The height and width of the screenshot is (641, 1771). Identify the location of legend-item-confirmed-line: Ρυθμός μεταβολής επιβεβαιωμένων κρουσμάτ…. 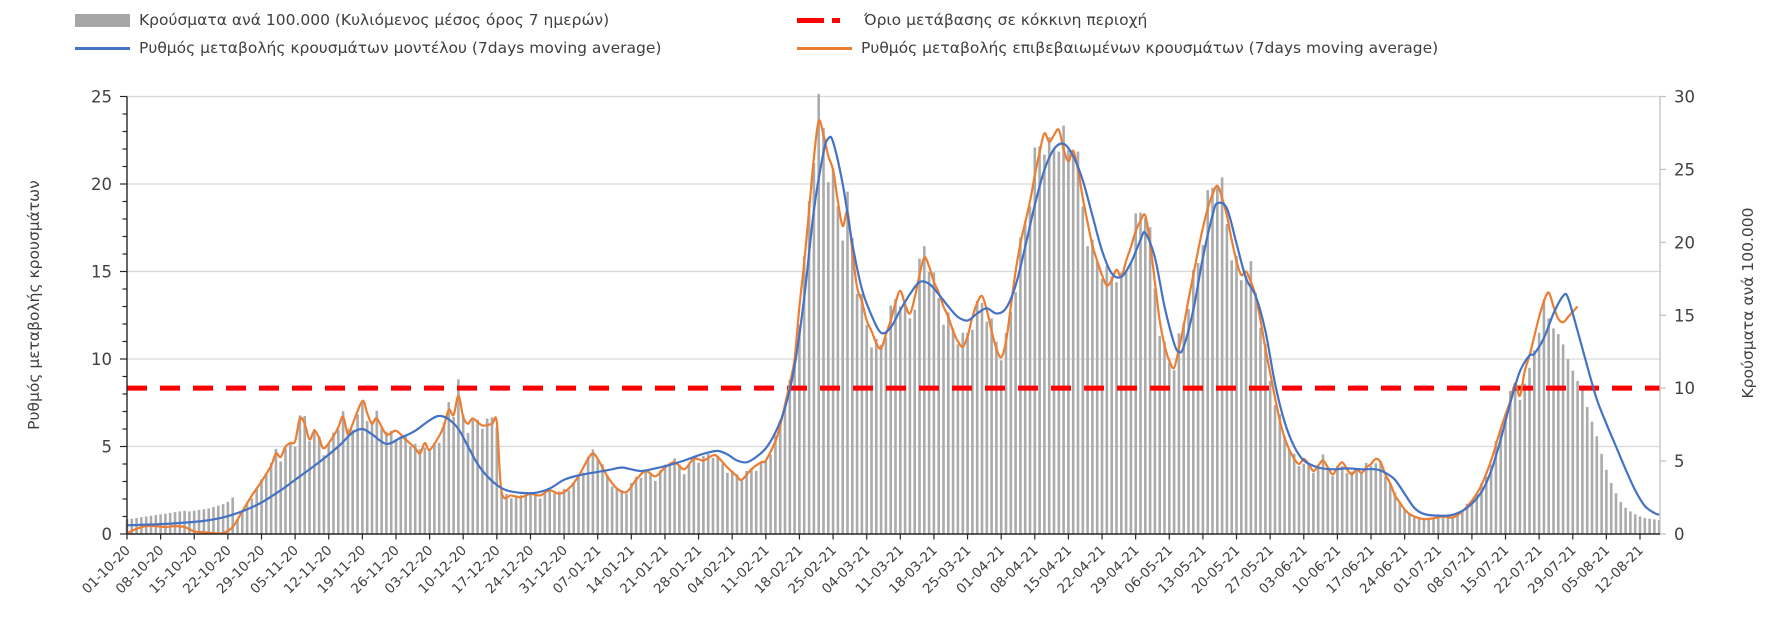
(1117, 48).